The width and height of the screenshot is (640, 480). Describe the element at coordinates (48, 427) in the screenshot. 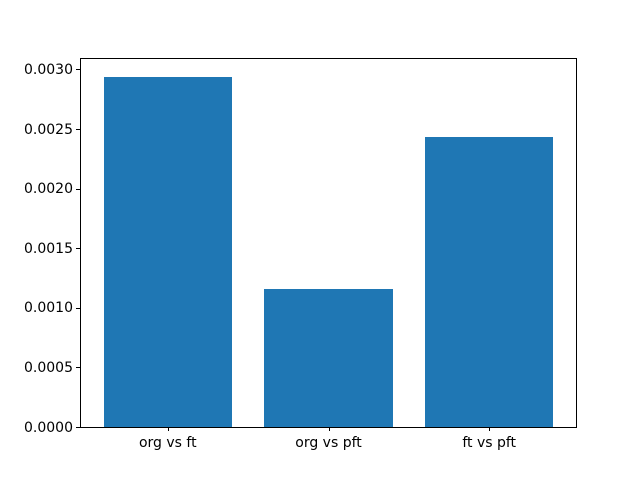

I see `y-tick-label: 0.0000` at that location.